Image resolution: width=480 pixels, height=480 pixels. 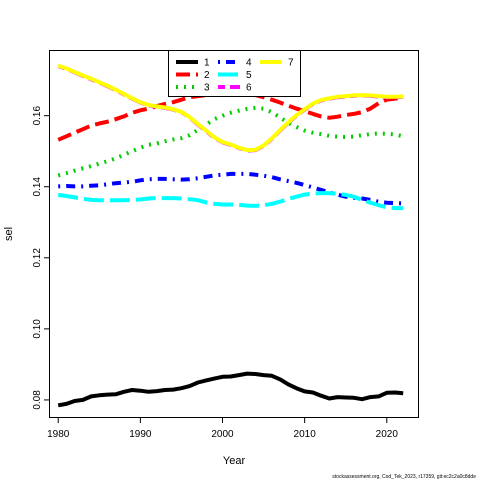 I want to click on x-tick-label: 1990, so click(x=140, y=434).